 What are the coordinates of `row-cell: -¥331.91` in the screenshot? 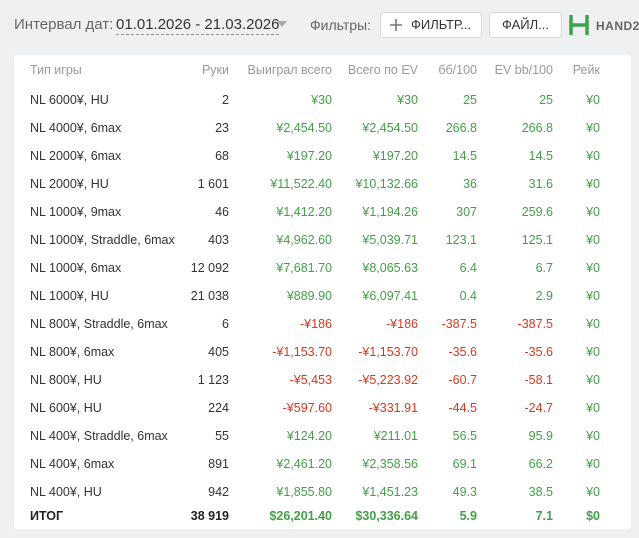 It's located at (393, 408).